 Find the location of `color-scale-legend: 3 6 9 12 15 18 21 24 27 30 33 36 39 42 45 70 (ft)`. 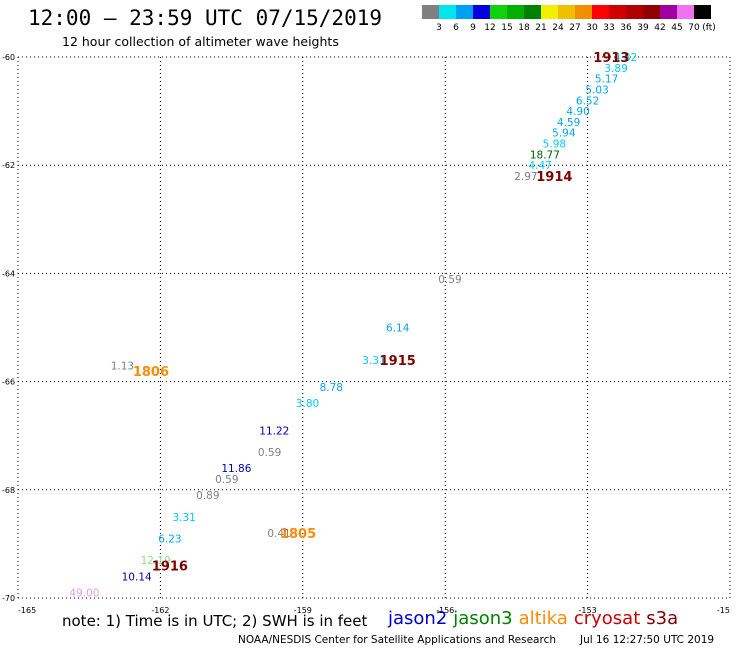

color-scale-legend: 3 6 9 12 15 18 21 24 27 30 33 36 39 42 45 70 (ft) is located at coordinates (569, 19).